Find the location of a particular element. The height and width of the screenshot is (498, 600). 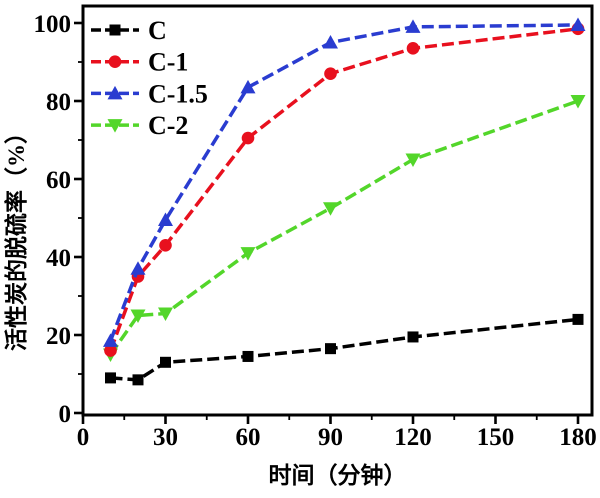

legend-item-C: C is located at coordinates (129, 30).